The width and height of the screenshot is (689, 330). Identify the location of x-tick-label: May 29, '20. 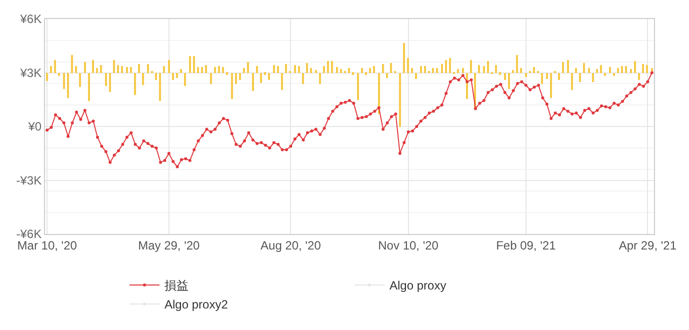
(169, 245).